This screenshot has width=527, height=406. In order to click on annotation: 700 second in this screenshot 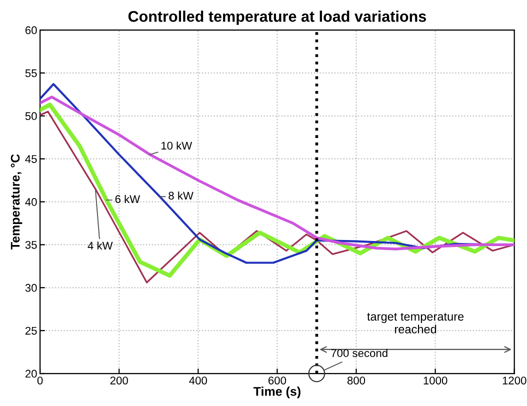, I will do `click(359, 353)`.